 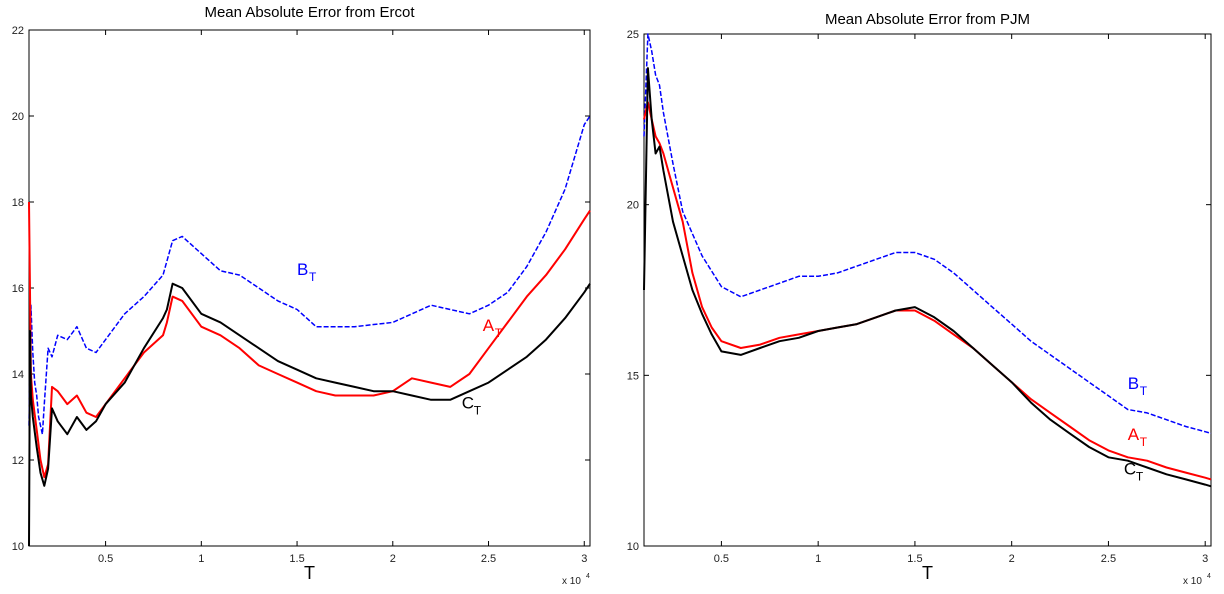 I want to click on chart-2-y-tick-label: 20, so click(x=633, y=206).